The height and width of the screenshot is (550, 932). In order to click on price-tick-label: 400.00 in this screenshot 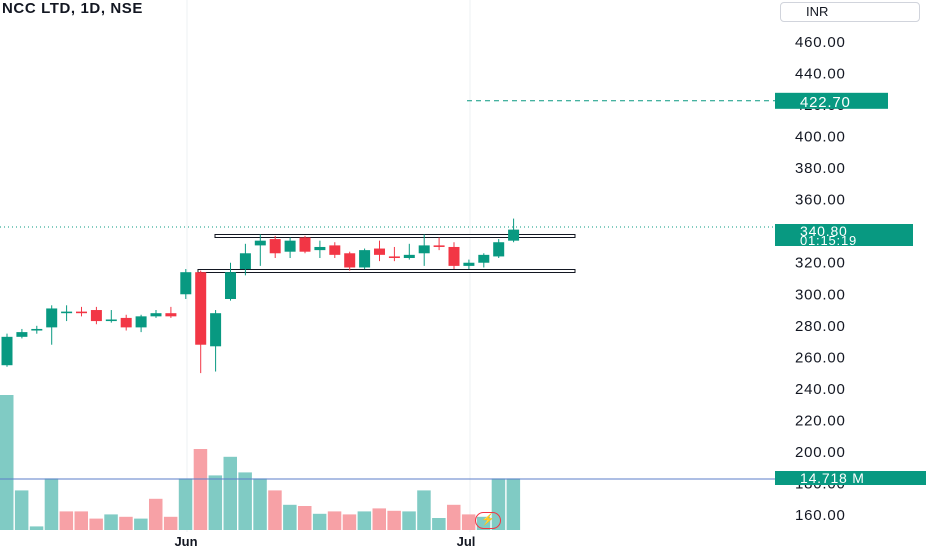, I will do `click(820, 137)`.